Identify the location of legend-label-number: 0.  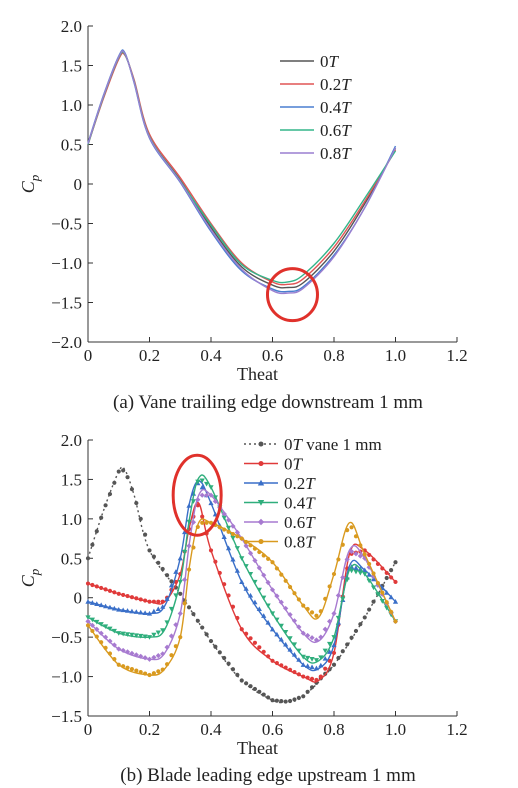
(288, 464).